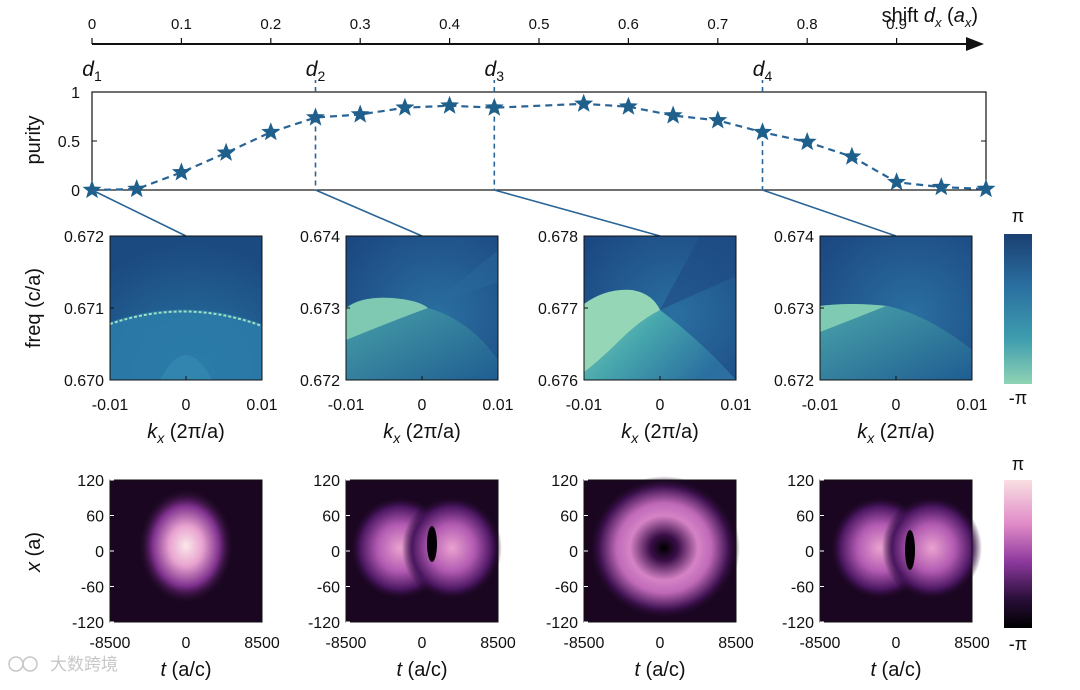 The height and width of the screenshot is (690, 1080). What do you see at coordinates (1018, 216) in the screenshot?
I see `phase-colorbar-top-label: π` at bounding box center [1018, 216].